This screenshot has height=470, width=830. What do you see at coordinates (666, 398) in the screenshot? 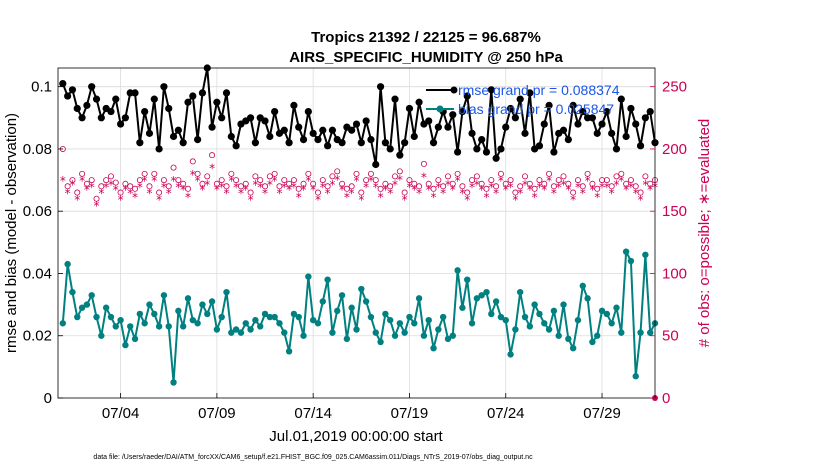
I see `y-right-tick-label-0: 0` at bounding box center [666, 398].